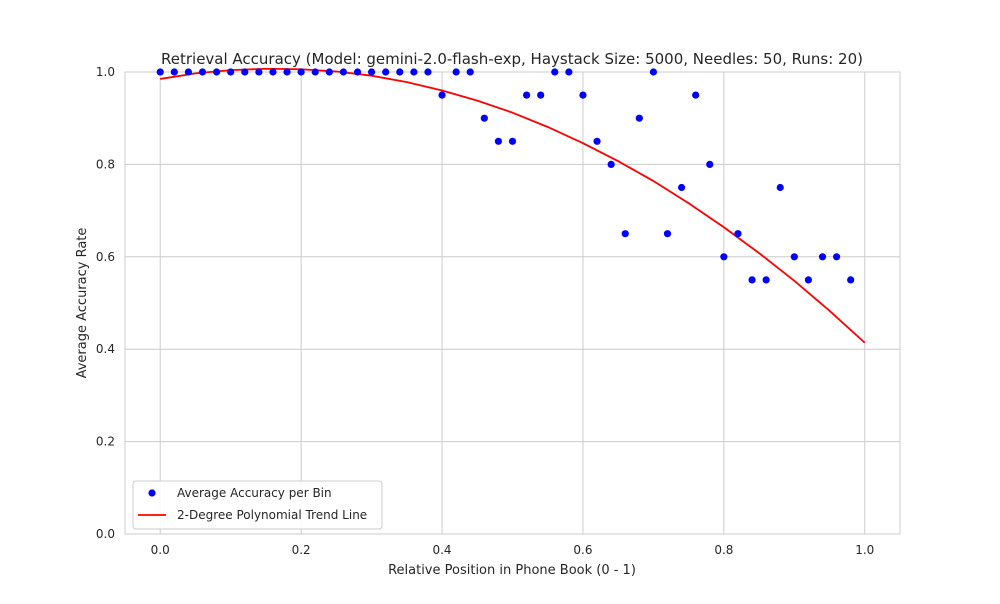 This screenshot has width=1000, height=604. What do you see at coordinates (105, 72) in the screenshot?
I see `y-tick-label: 1.0` at bounding box center [105, 72].